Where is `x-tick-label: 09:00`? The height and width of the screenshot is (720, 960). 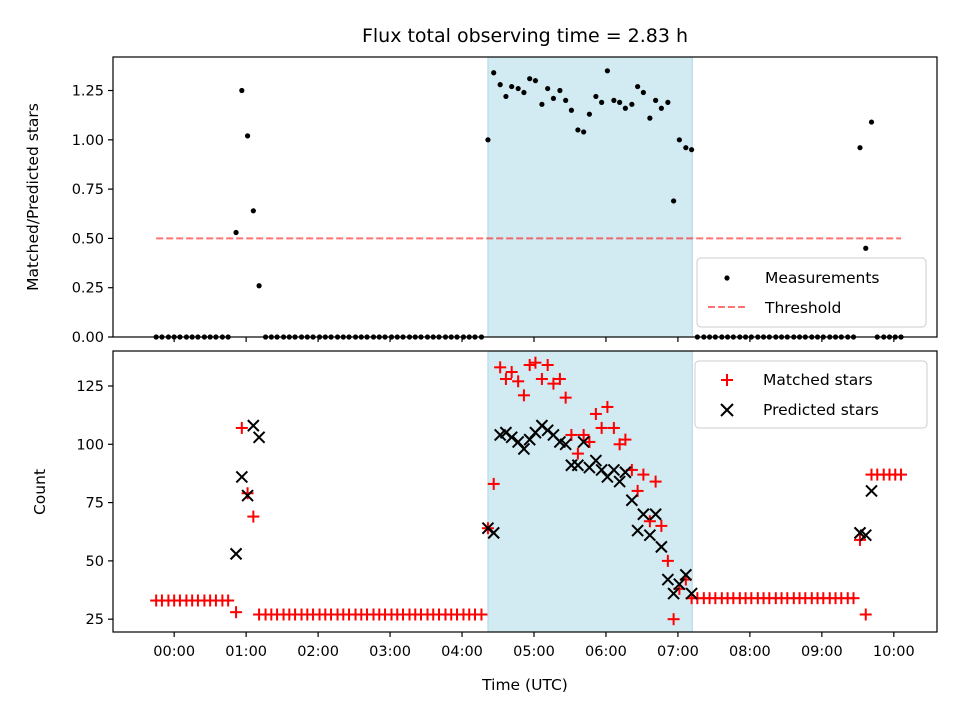
x-tick-label: 09:00 is located at coordinates (822, 652).